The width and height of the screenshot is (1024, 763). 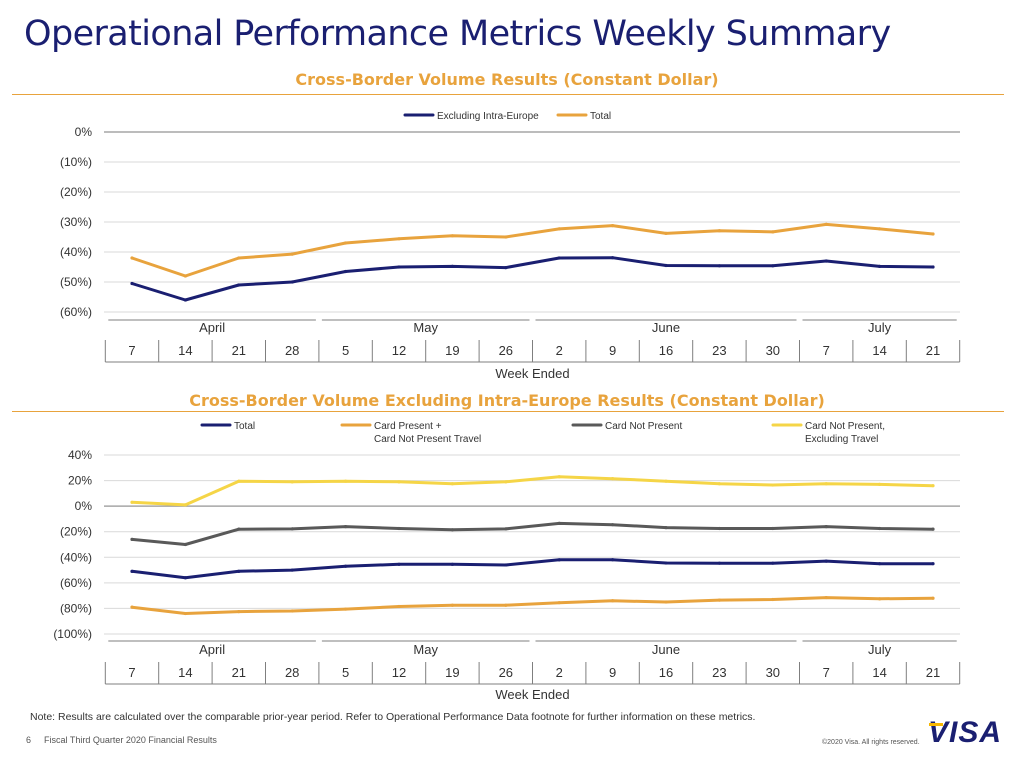 What do you see at coordinates (80, 455) in the screenshot?
I see `y-tick-label: 40%` at bounding box center [80, 455].